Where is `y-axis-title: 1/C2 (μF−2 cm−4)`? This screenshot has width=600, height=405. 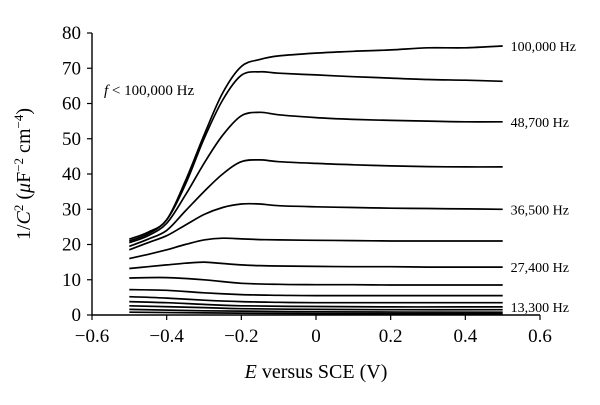
y-axis-title: 1/C2 (μF−2 cm−4) is located at coordinates (23, 174).